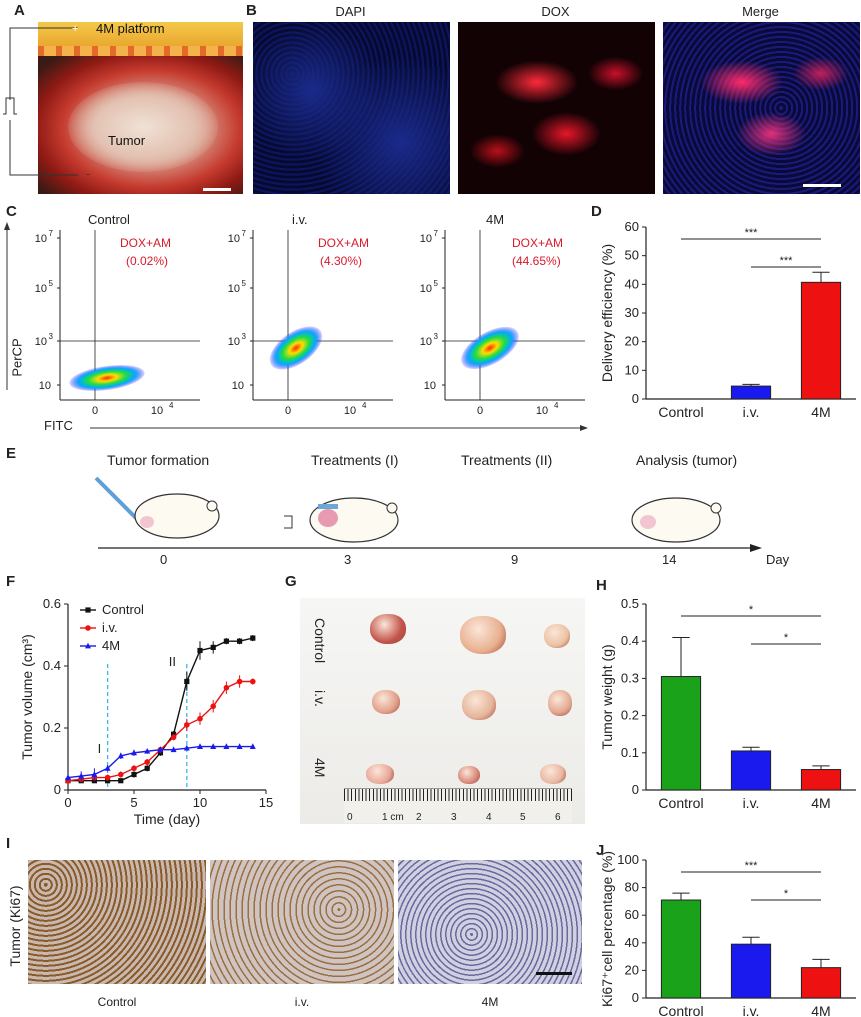 The image size is (861, 1017). What do you see at coordinates (111, 645) in the screenshot?
I see `legend-label: 4M` at bounding box center [111, 645].